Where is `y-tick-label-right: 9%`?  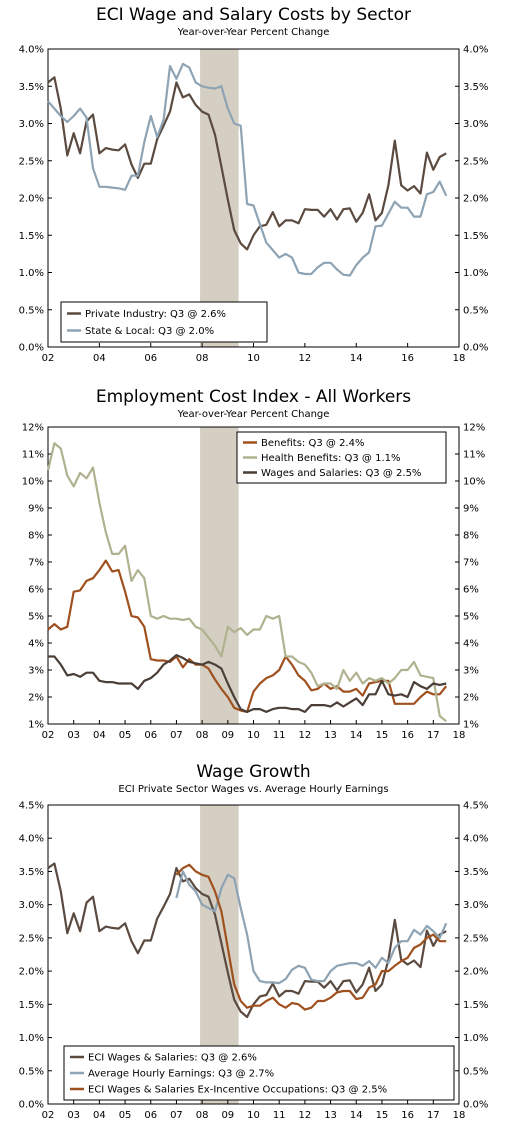
y-tick-label-right: 9% is located at coordinates (471, 509).